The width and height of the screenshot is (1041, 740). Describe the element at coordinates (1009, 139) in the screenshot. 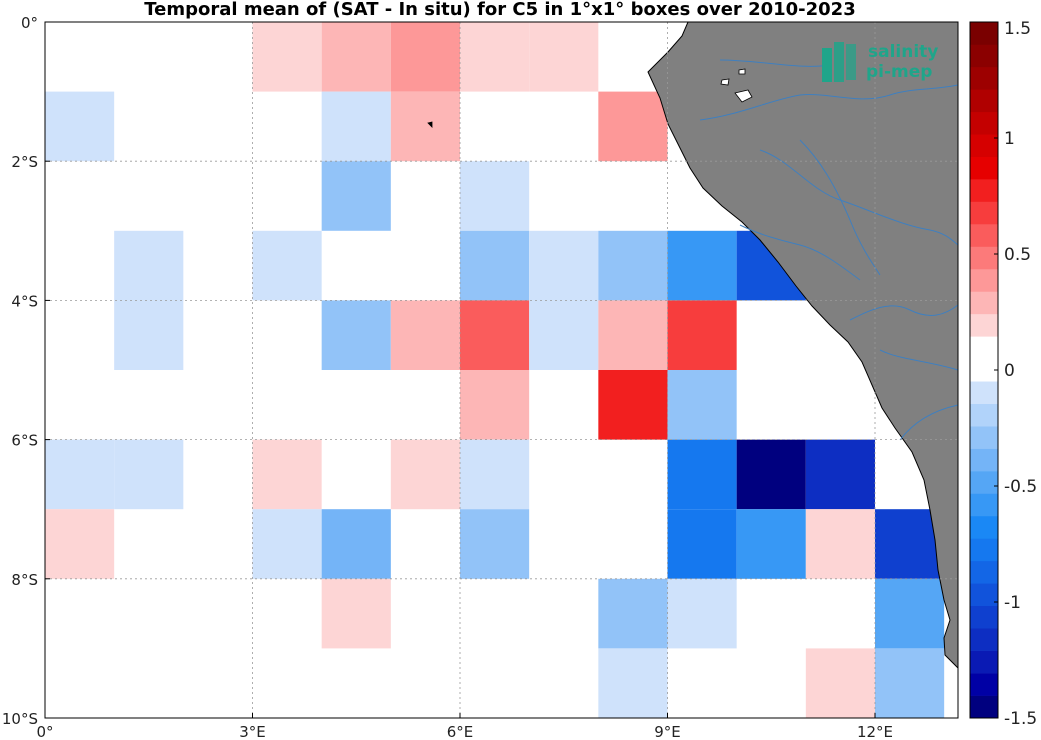

I see `colorbar-tick-label: 1` at that location.